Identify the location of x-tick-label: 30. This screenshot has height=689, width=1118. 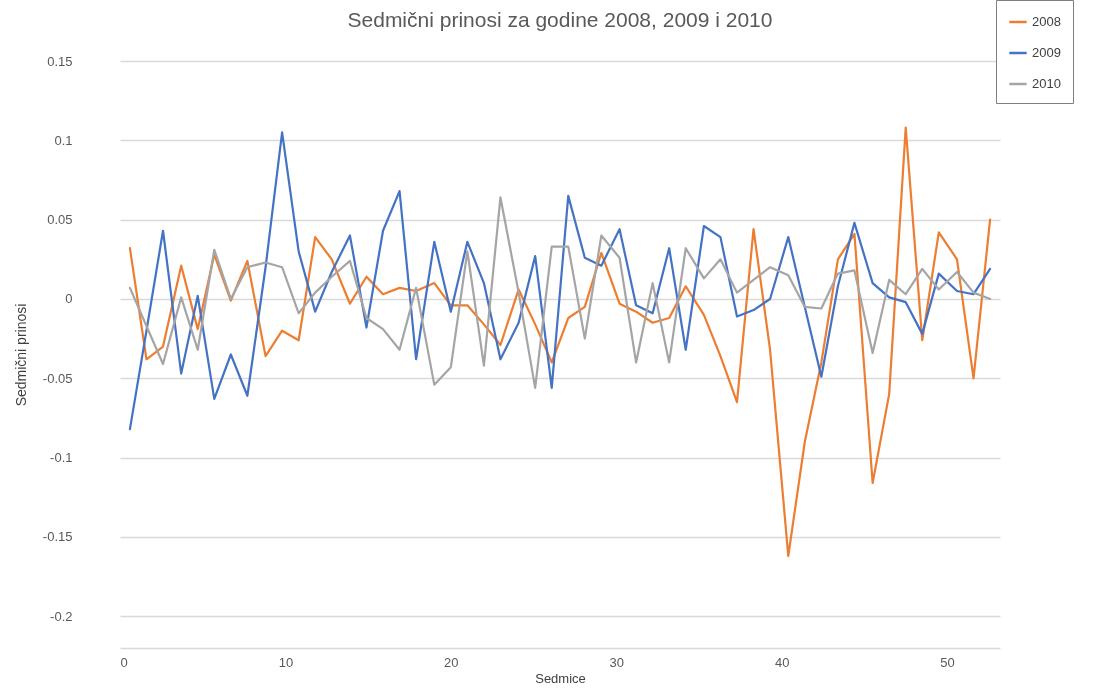
(616, 662).